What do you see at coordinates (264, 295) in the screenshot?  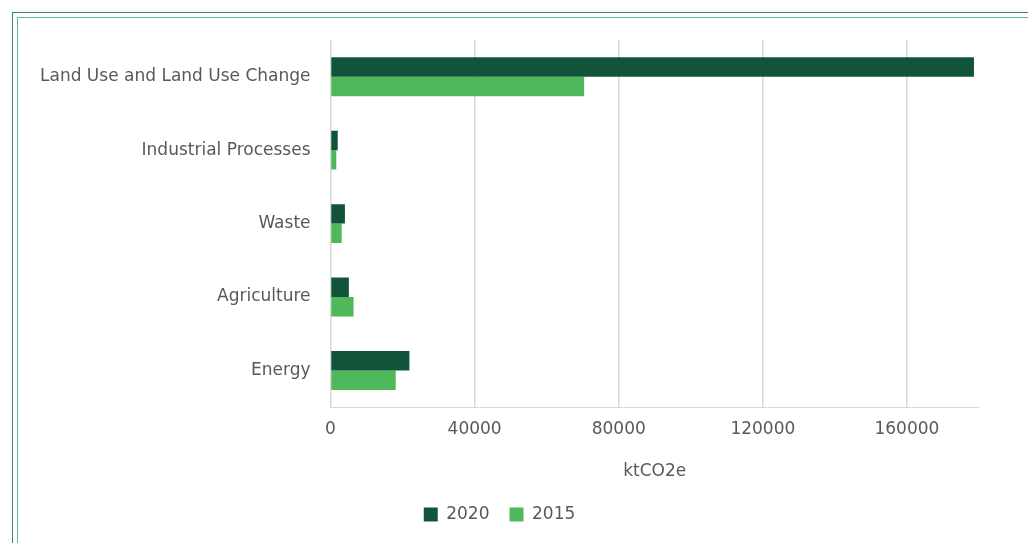 I see `y-tick-label: Agriculture` at bounding box center [264, 295].